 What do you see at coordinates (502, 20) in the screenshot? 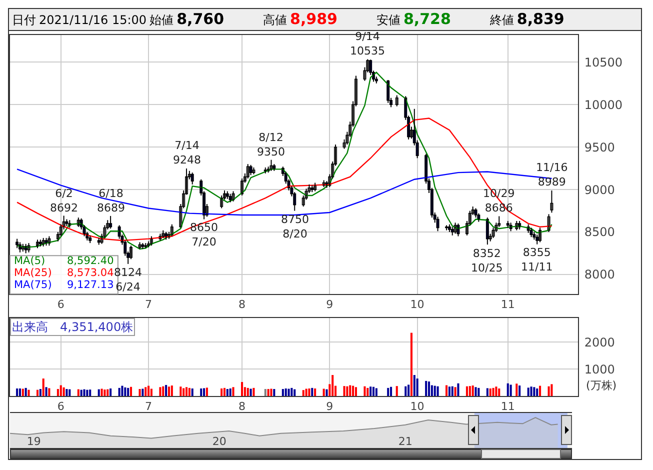
I see `text: 終値` at bounding box center [502, 20].